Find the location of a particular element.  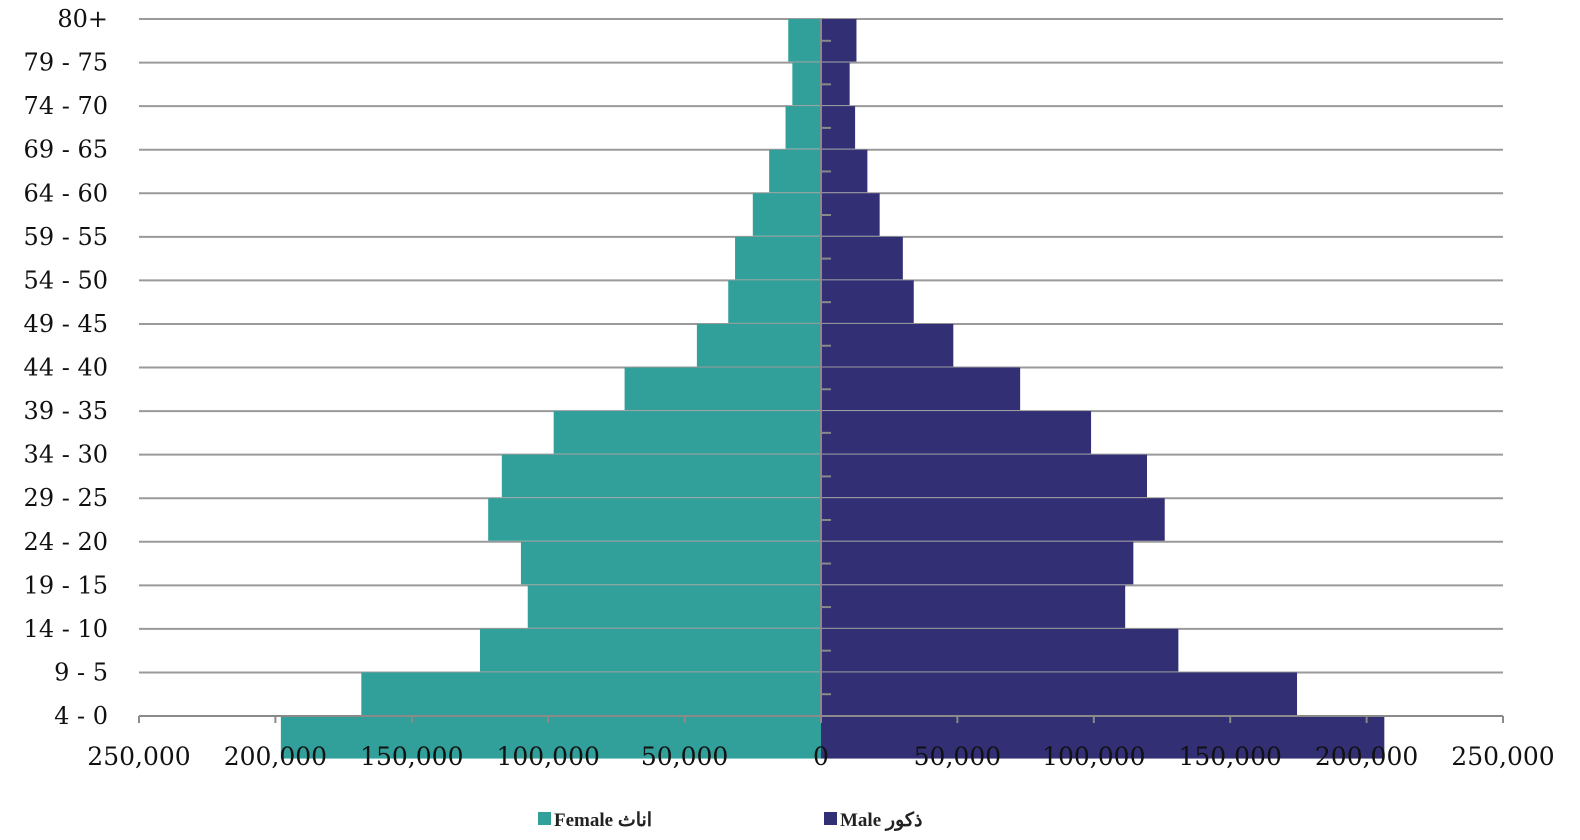

category-label: 39 - 35 is located at coordinates (66, 411).